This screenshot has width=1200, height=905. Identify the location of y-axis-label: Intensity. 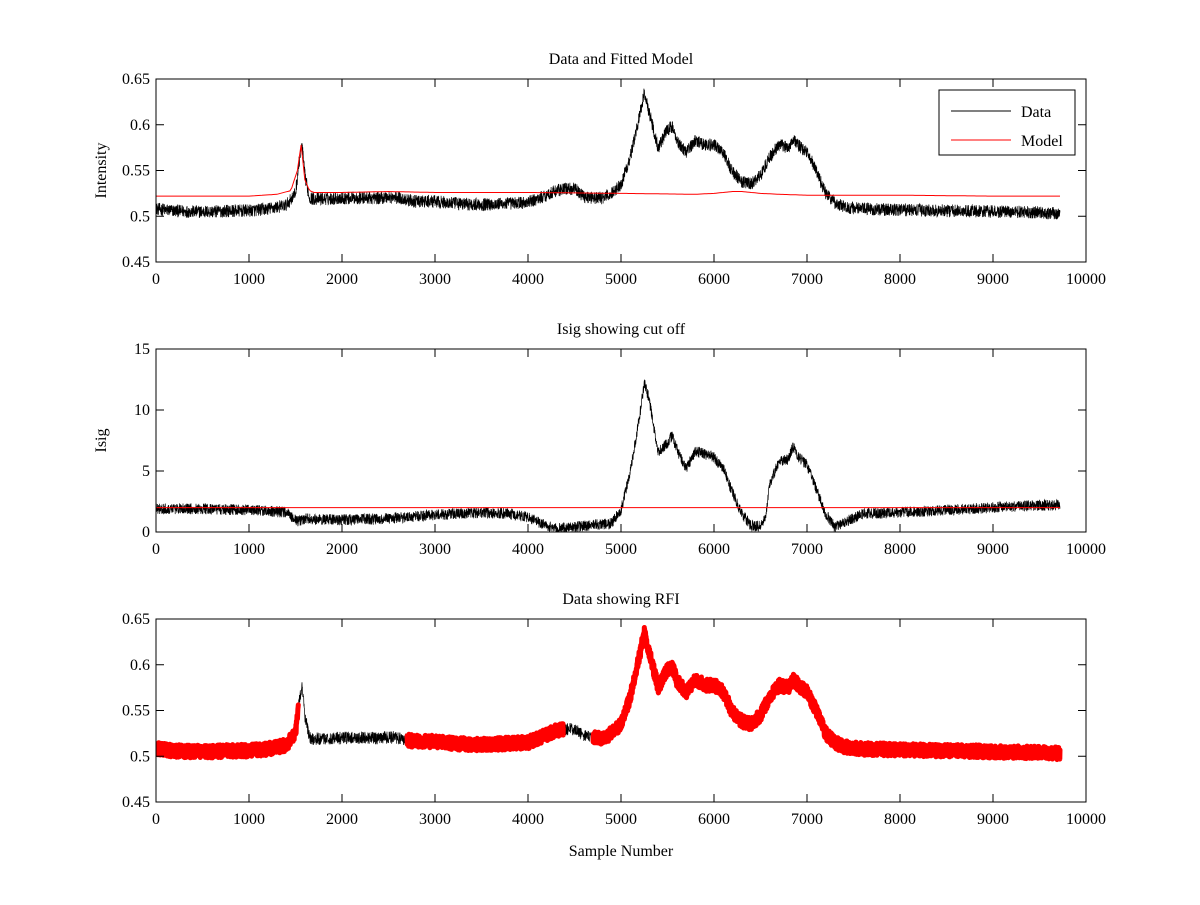
(101, 171).